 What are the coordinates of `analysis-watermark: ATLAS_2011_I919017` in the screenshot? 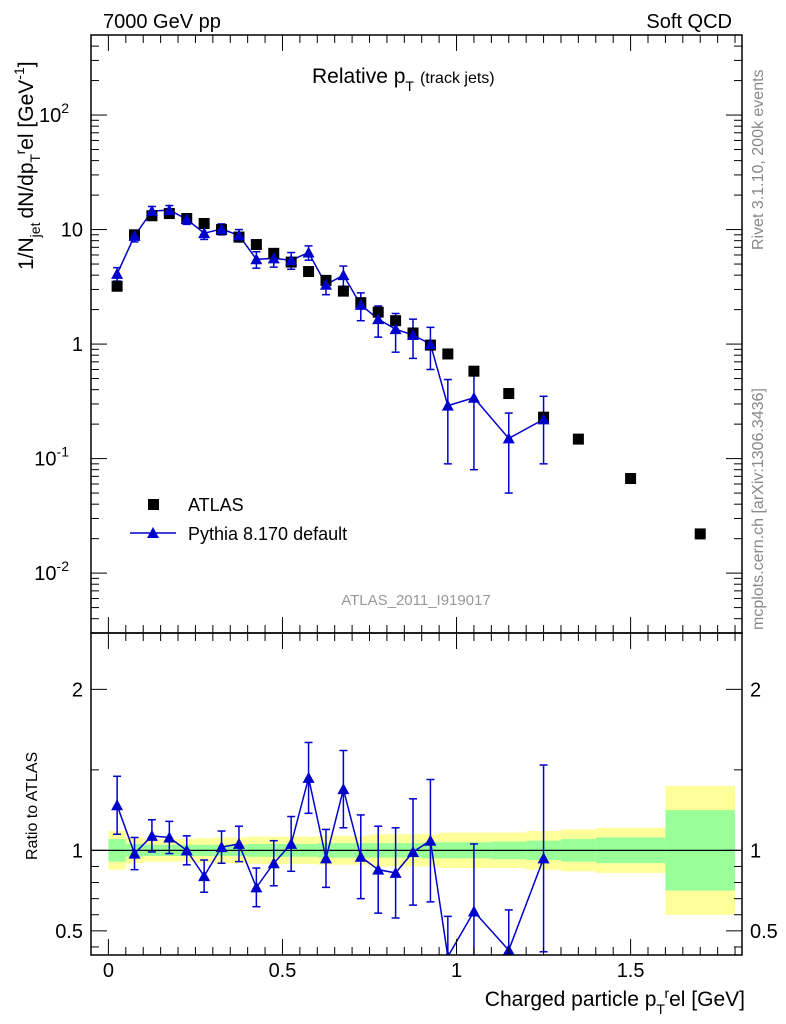 It's located at (416, 600).